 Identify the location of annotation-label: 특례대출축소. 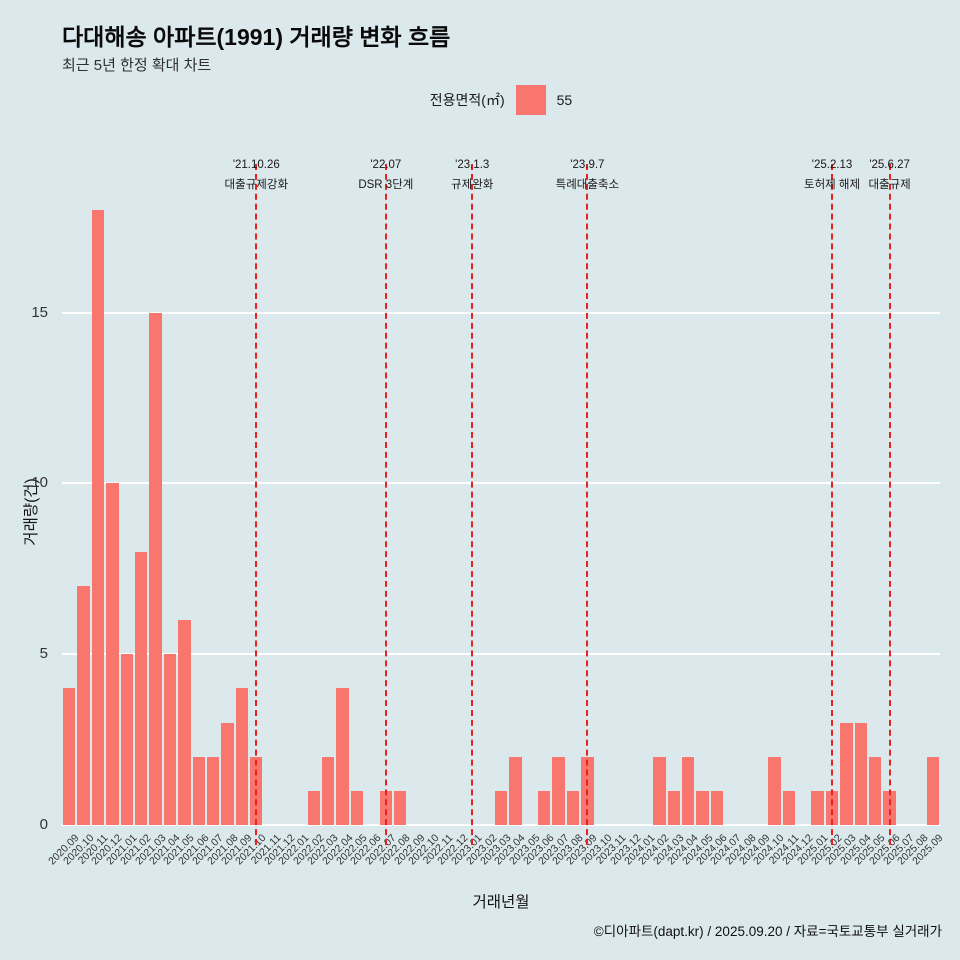
(587, 185).